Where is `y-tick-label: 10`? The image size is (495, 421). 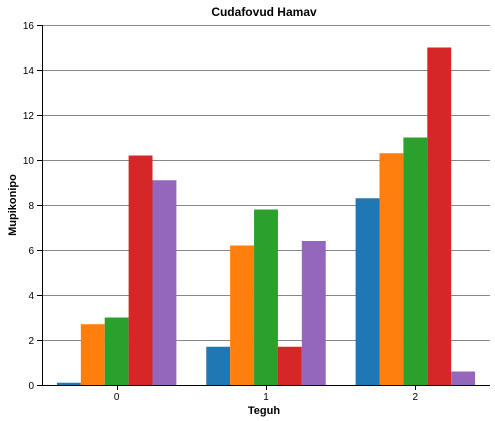 y-tick-label: 10 is located at coordinates (29, 161).